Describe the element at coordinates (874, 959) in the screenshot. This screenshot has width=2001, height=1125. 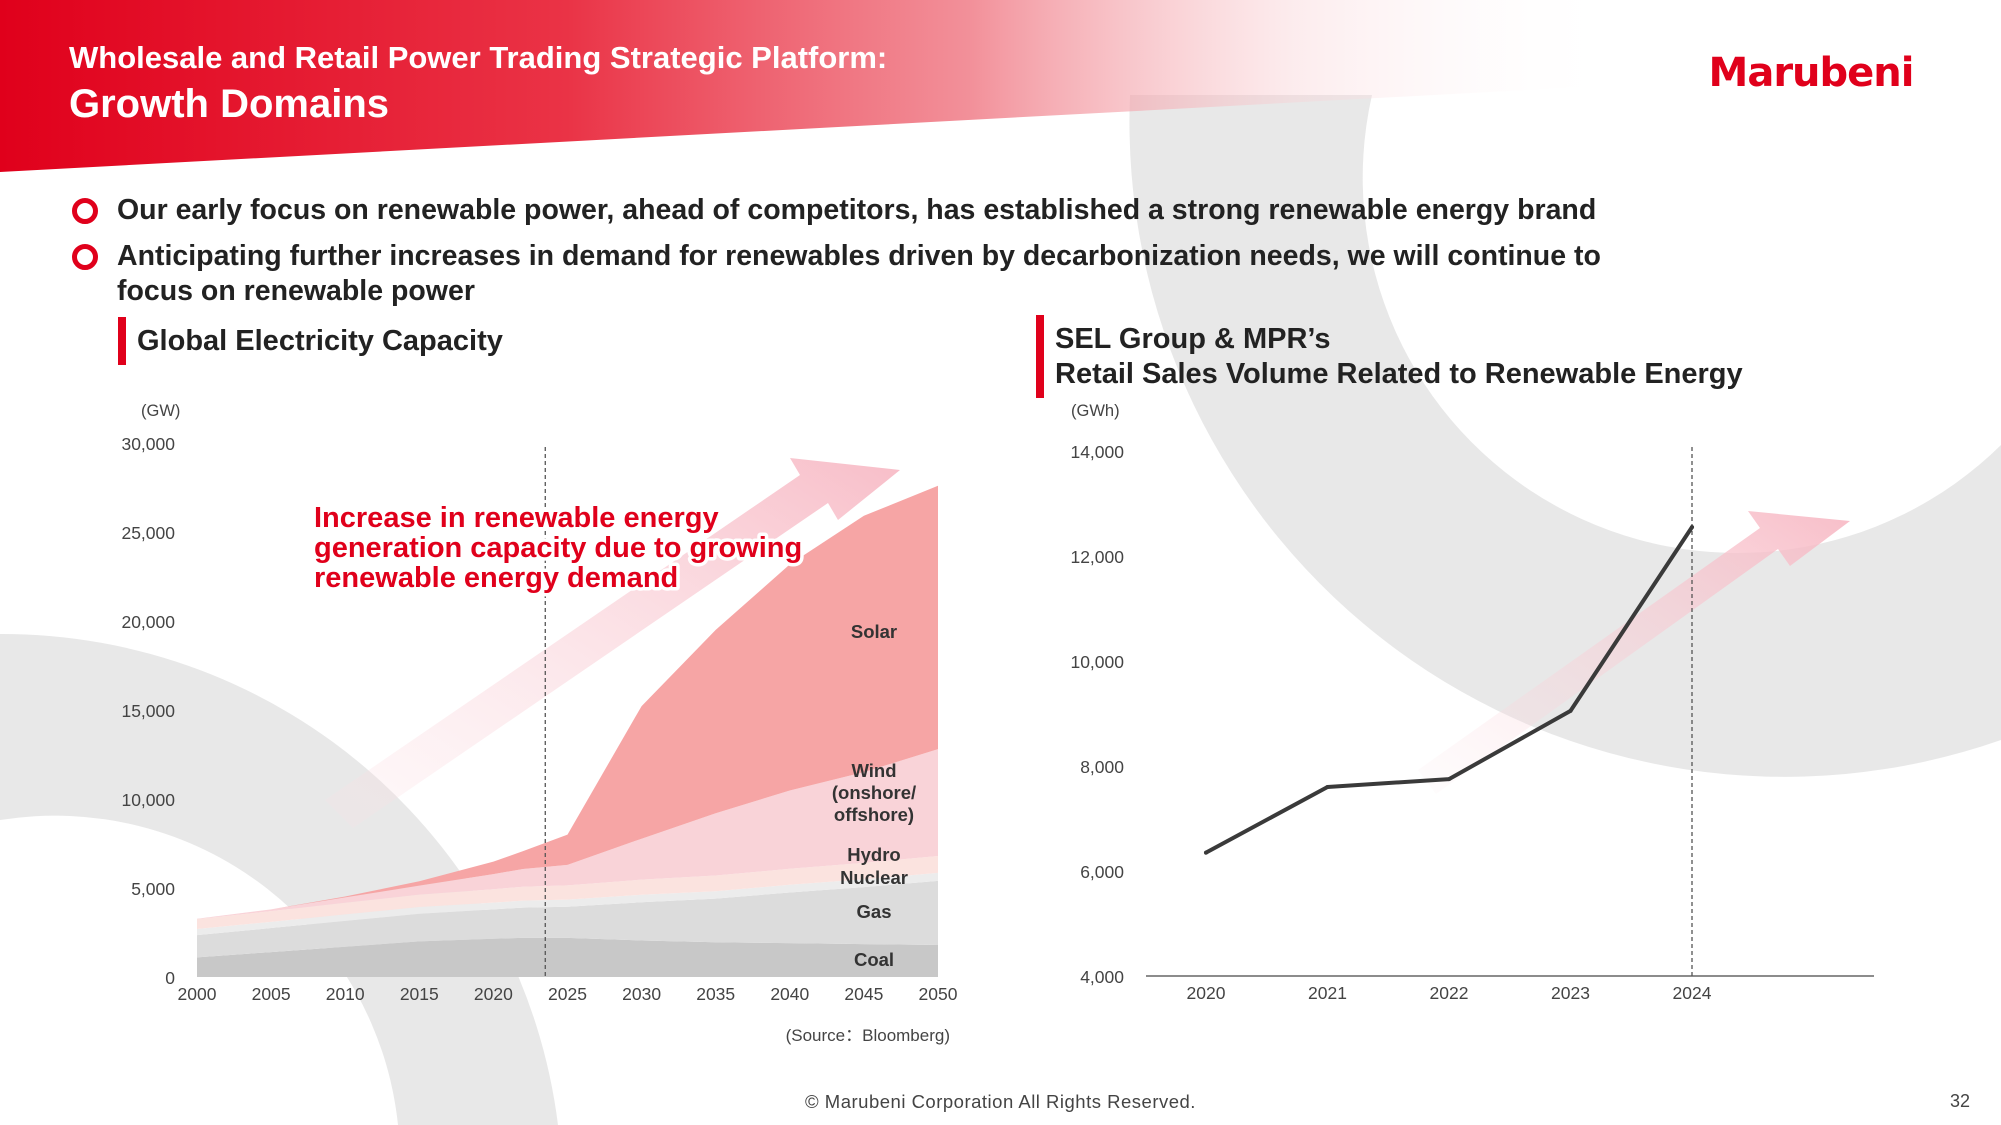
I see `series-label-0: Coal` at that location.